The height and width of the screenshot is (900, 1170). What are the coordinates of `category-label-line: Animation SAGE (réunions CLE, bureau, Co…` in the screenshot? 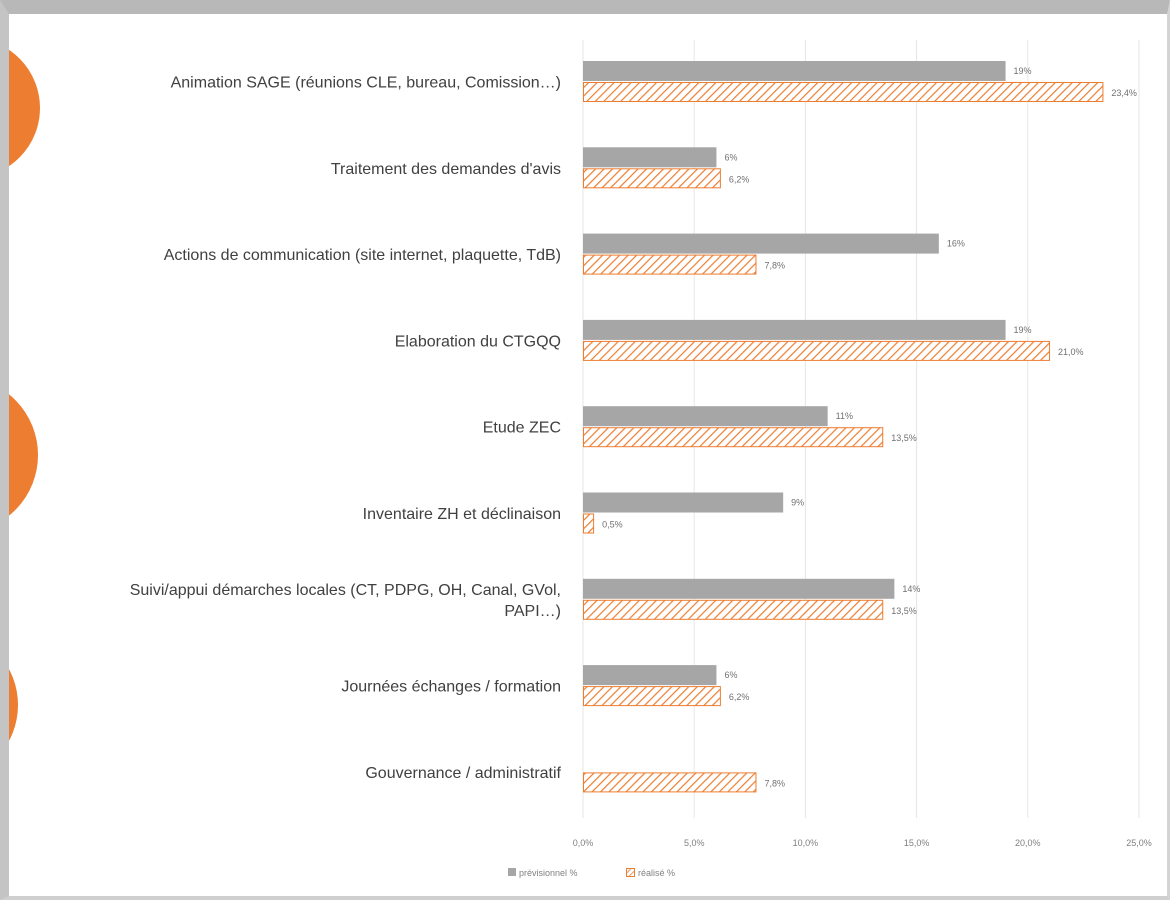 It's located at (366, 83).